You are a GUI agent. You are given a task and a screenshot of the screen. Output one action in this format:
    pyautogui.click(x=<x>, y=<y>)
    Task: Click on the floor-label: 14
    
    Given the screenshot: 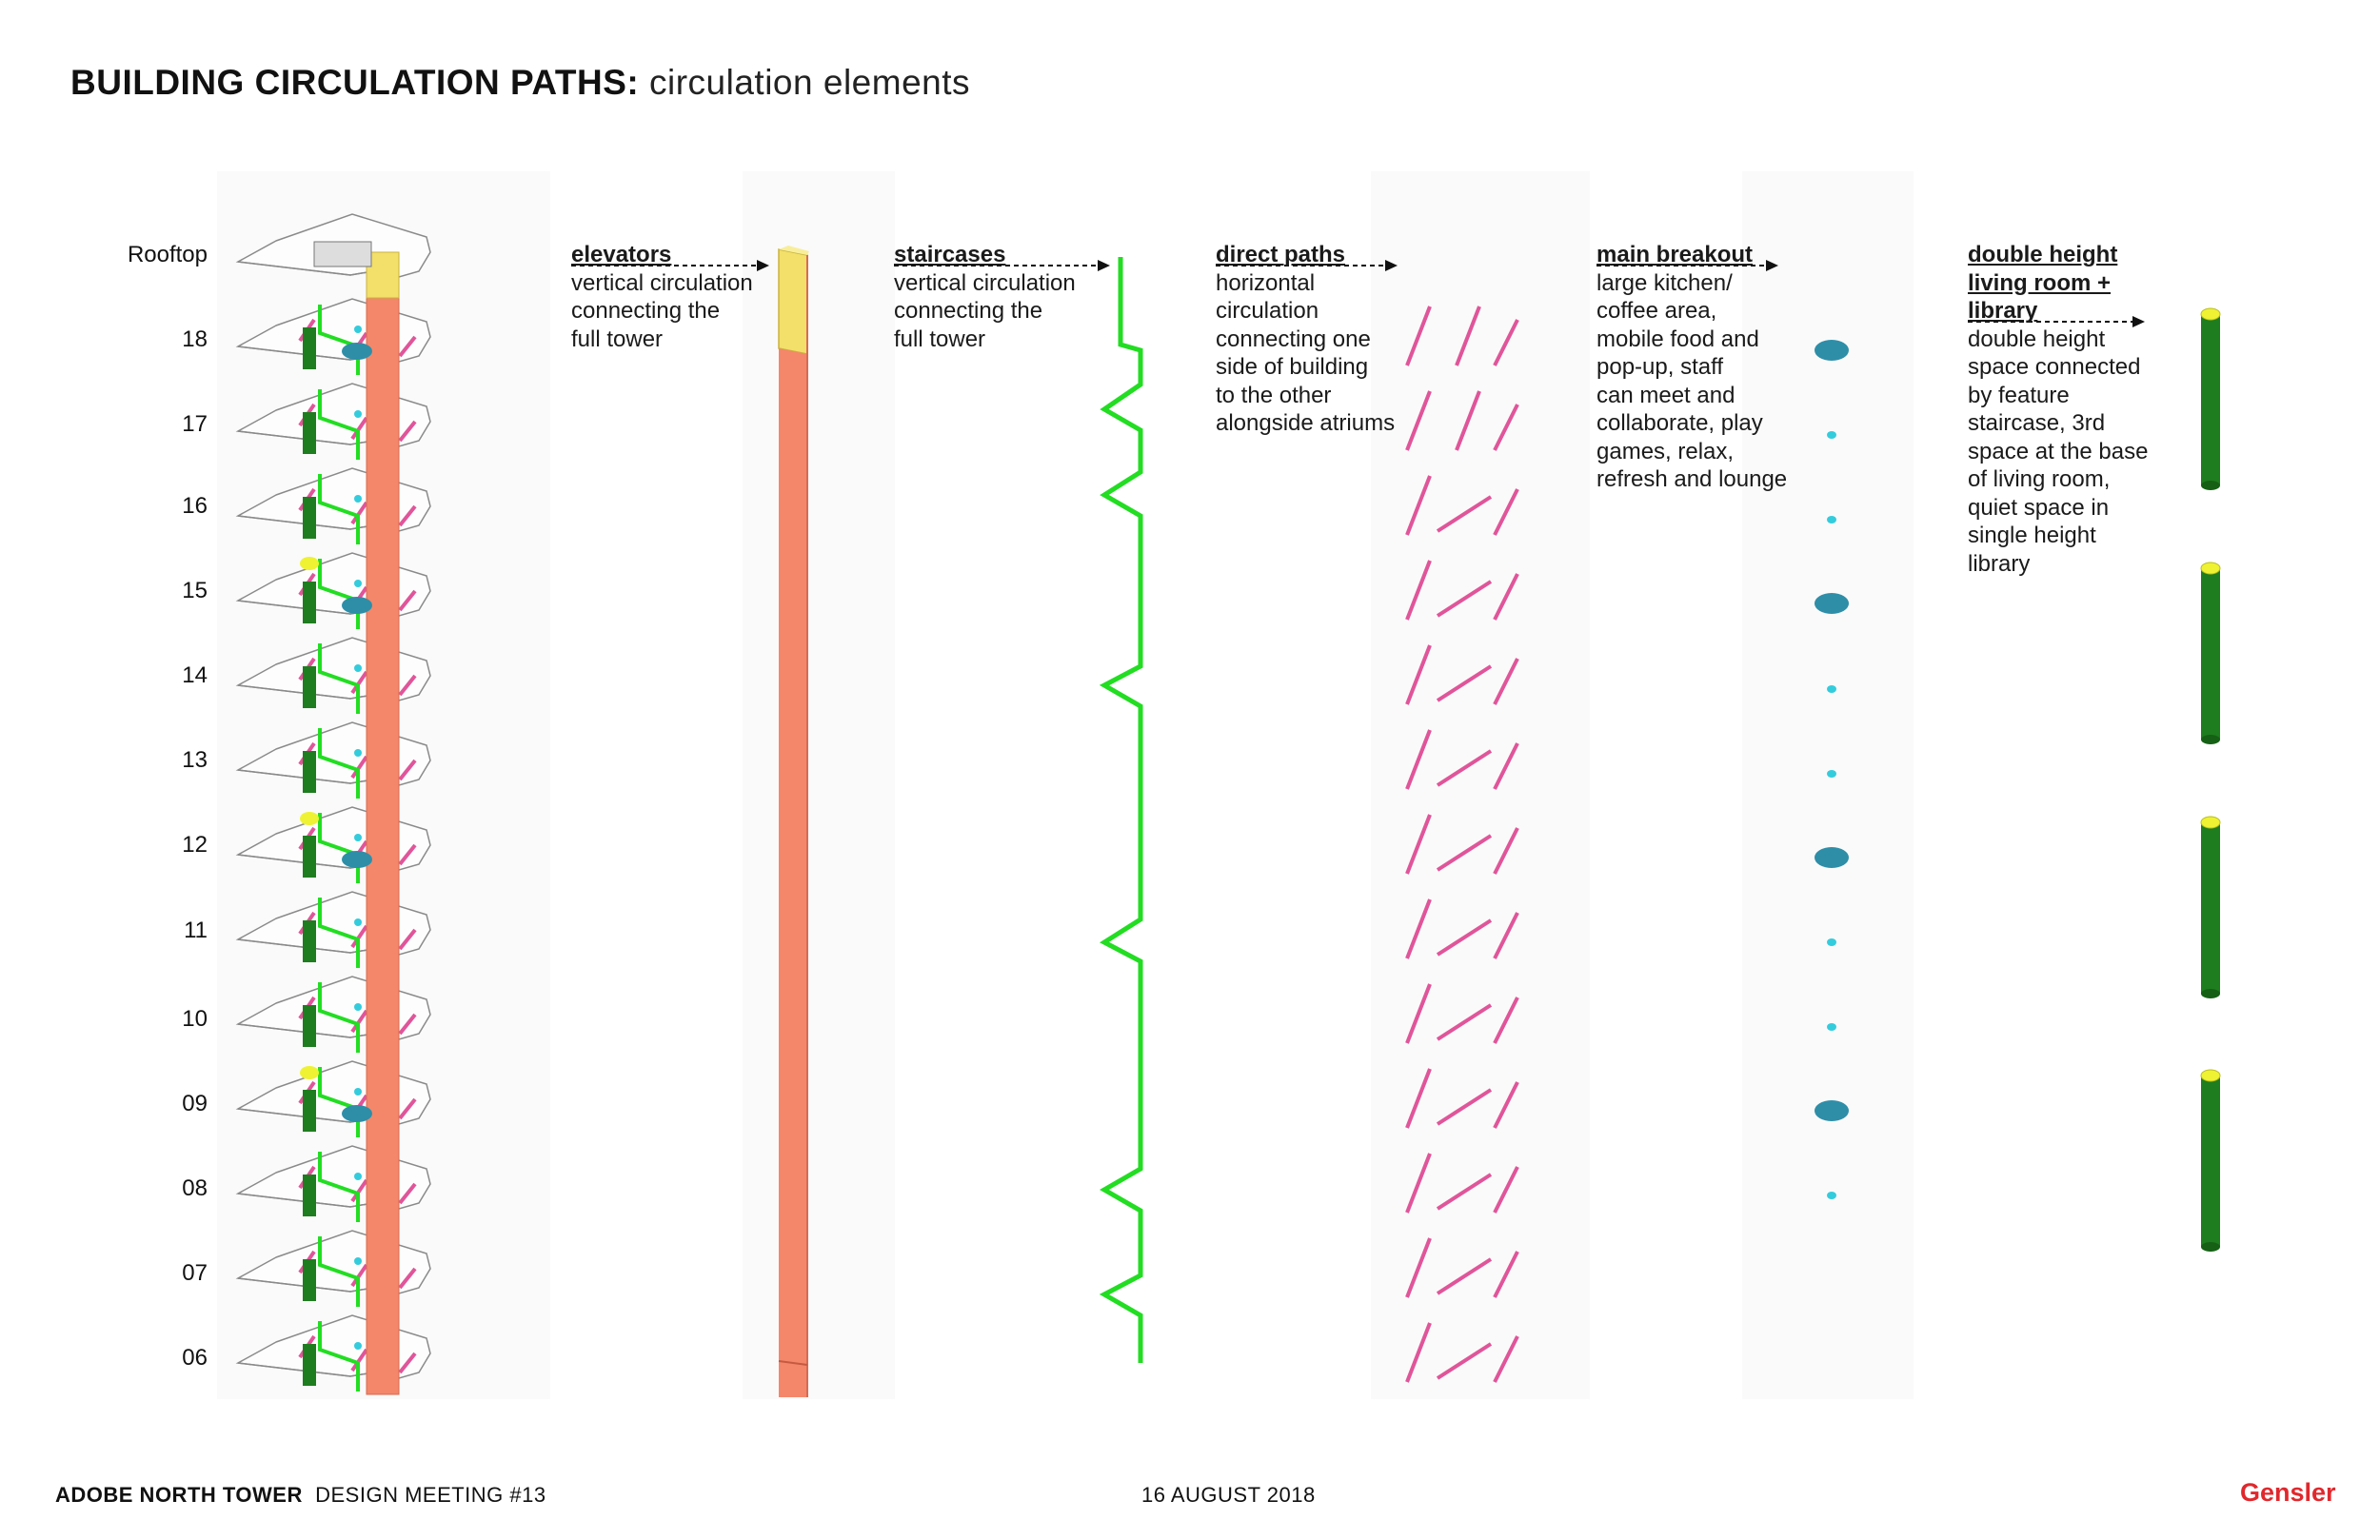 What is the action you would take?
    pyautogui.click(x=195, y=675)
    